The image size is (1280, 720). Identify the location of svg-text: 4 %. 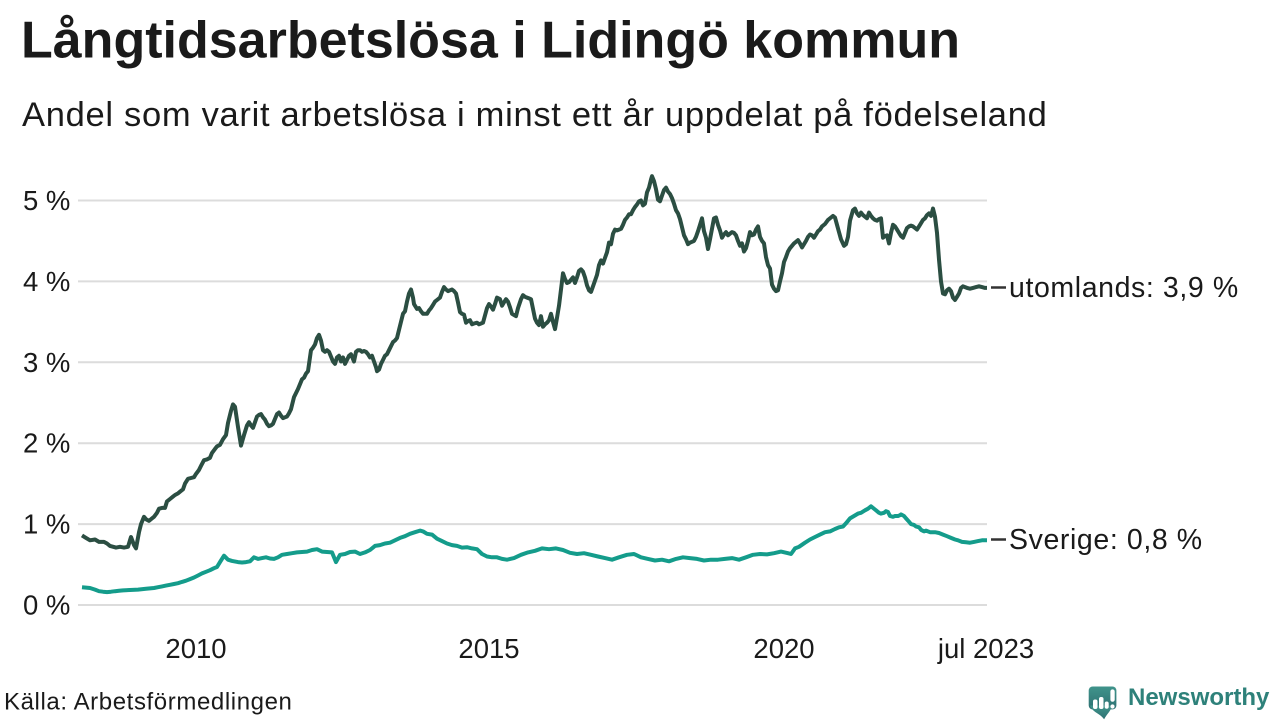
(46, 281).